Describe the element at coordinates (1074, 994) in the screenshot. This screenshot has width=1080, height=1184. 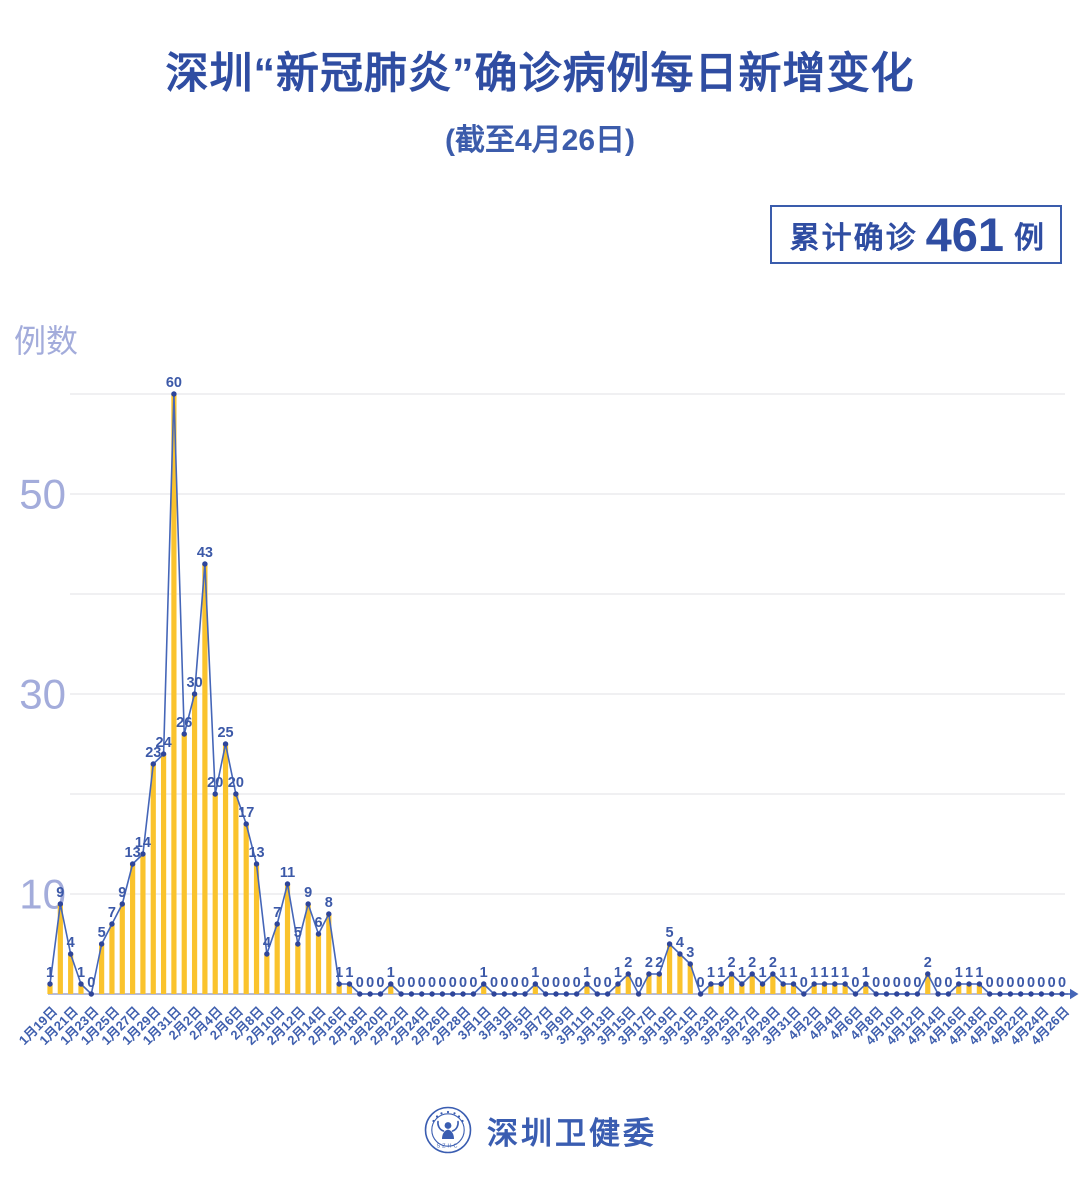
I see `axis-arrow` at that location.